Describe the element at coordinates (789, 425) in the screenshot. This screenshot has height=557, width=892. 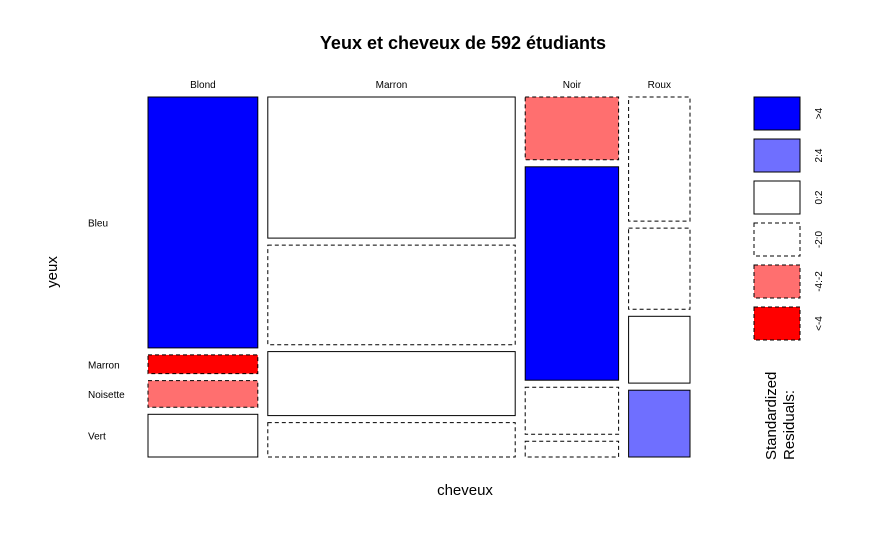
I see `legend-title-line2: Residuals:` at that location.